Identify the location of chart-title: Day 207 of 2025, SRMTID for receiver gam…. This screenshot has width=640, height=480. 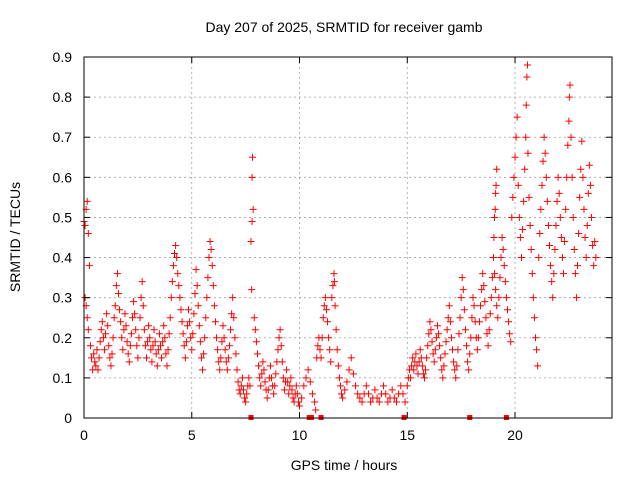
(343, 27).